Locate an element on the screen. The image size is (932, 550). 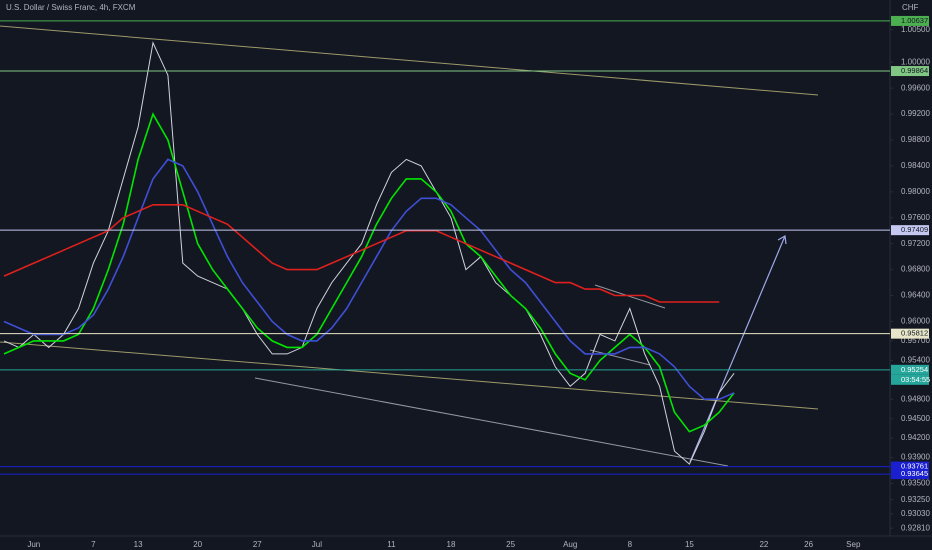
countdown-bg is located at coordinates (910, 379).